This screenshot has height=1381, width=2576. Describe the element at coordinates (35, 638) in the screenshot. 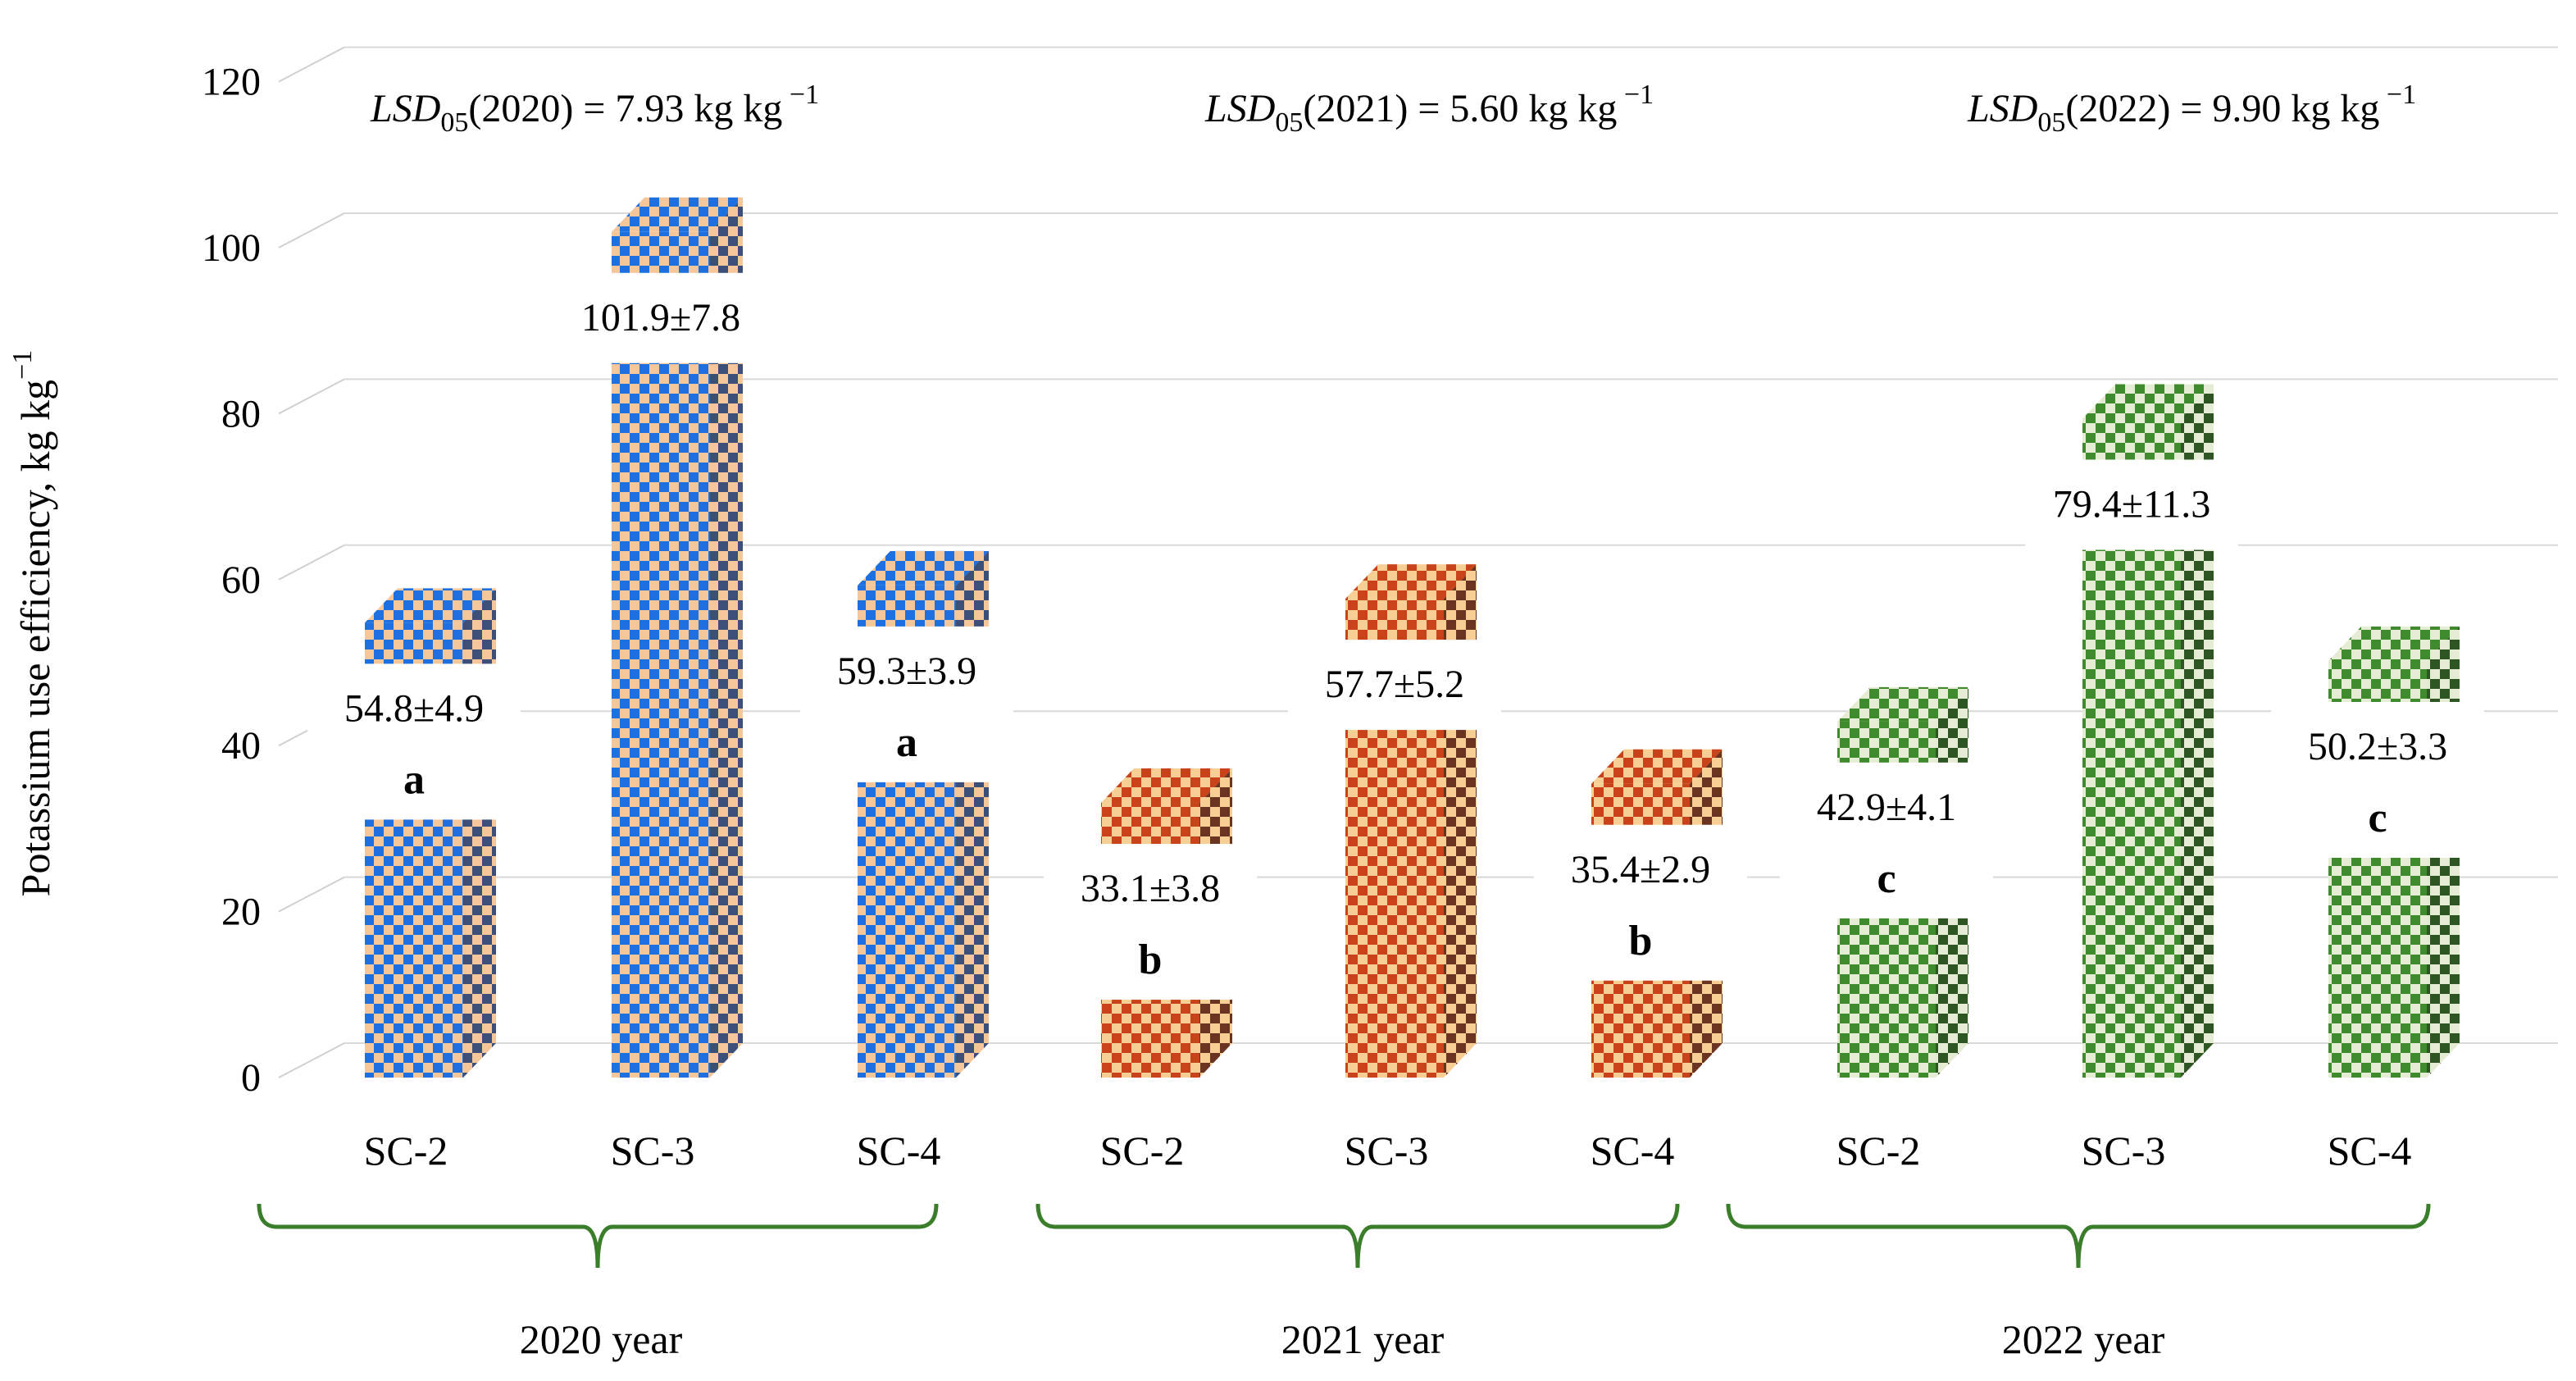

I see `y-axis-title-main: Potassium use efficiency, kg kg` at that location.